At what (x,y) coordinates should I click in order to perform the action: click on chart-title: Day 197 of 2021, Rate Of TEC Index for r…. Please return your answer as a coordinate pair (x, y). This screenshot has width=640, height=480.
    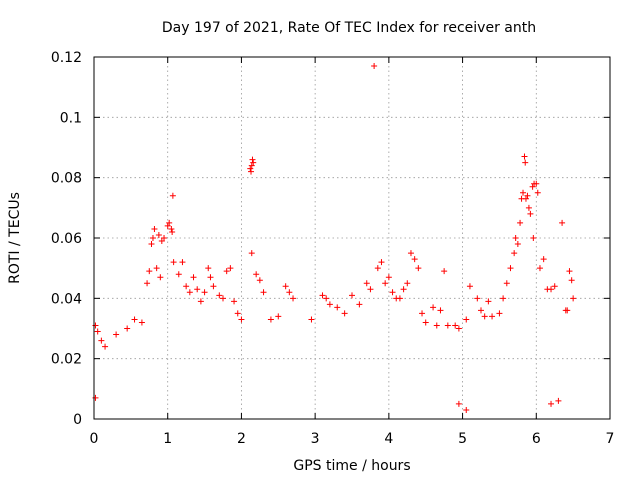
    Looking at the image, I should click on (349, 28).